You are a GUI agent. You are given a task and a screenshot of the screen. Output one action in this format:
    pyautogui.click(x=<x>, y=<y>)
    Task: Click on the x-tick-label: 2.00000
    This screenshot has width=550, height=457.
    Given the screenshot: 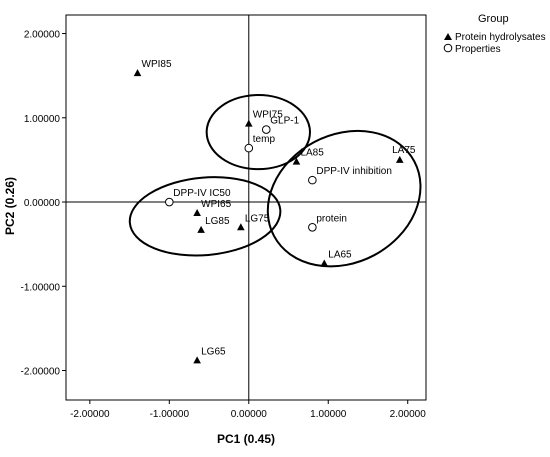 What is the action you would take?
    pyautogui.click(x=408, y=414)
    